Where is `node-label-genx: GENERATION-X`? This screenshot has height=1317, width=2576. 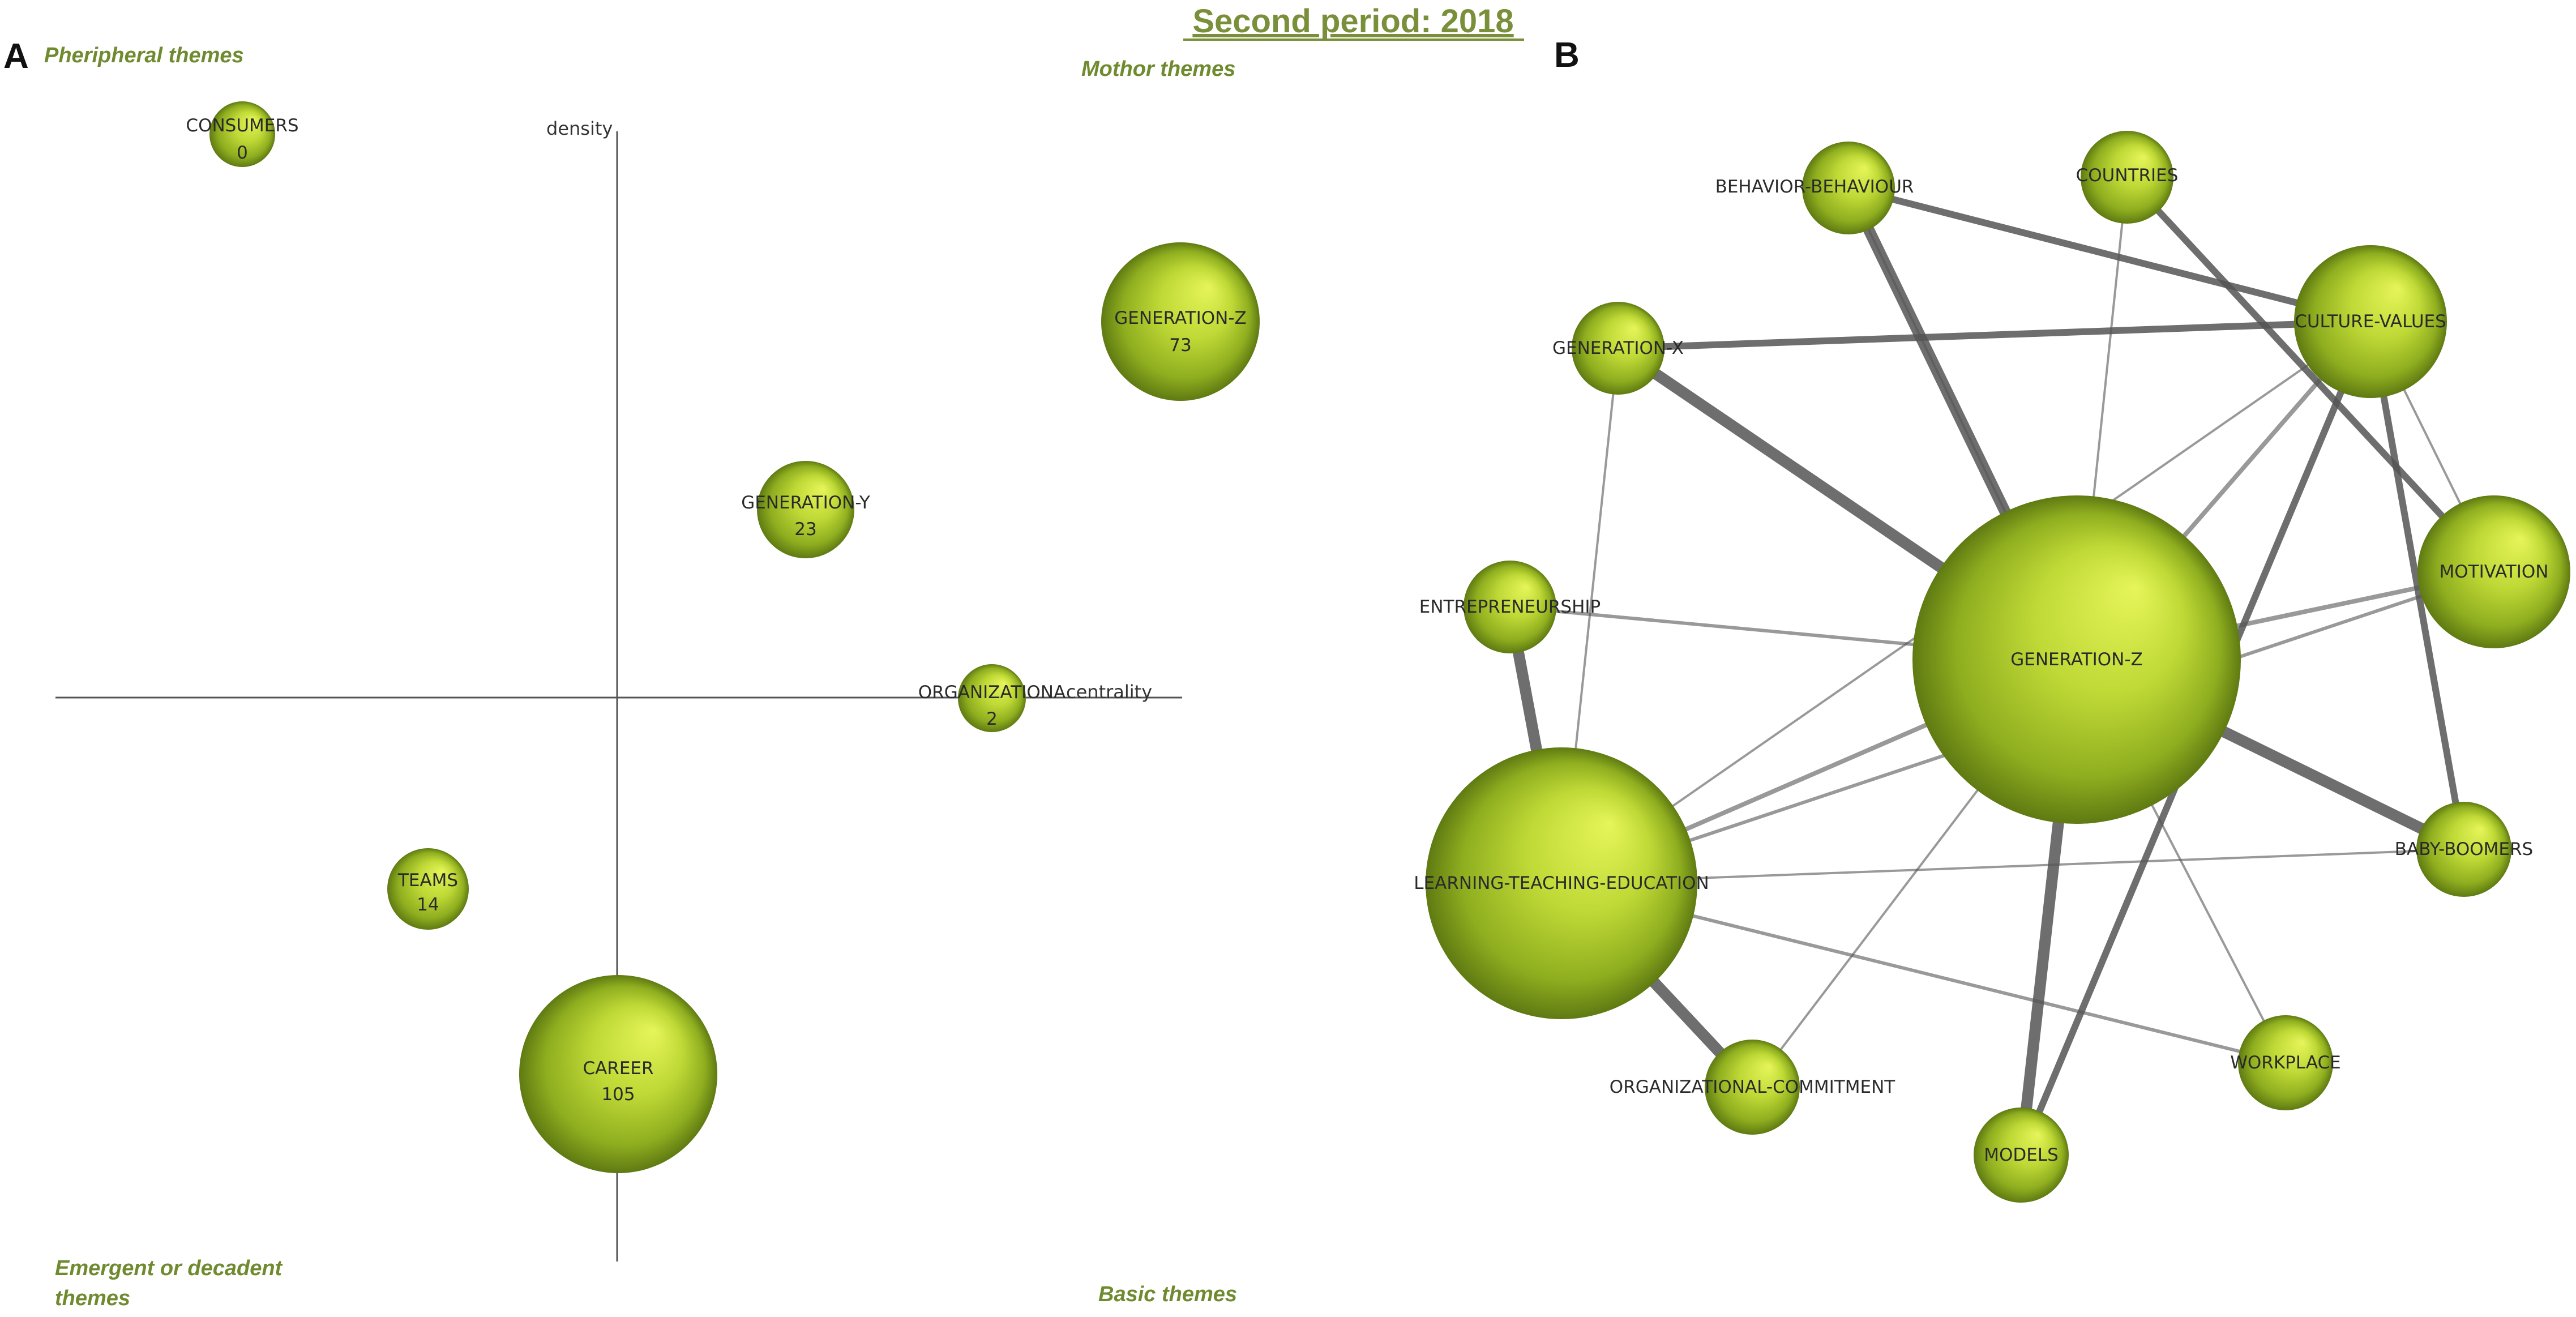 node-label-genx: GENERATION-X is located at coordinates (1618, 348).